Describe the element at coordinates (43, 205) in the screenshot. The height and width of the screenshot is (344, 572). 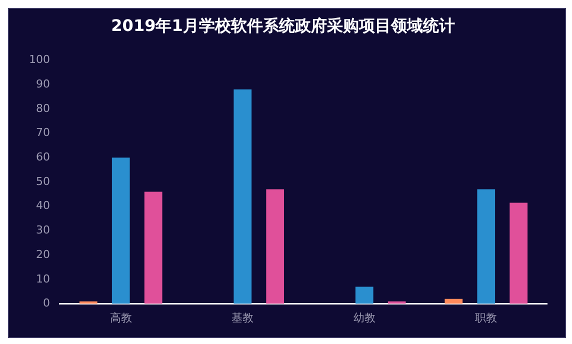
I see `y-tick-label: 40` at that location.